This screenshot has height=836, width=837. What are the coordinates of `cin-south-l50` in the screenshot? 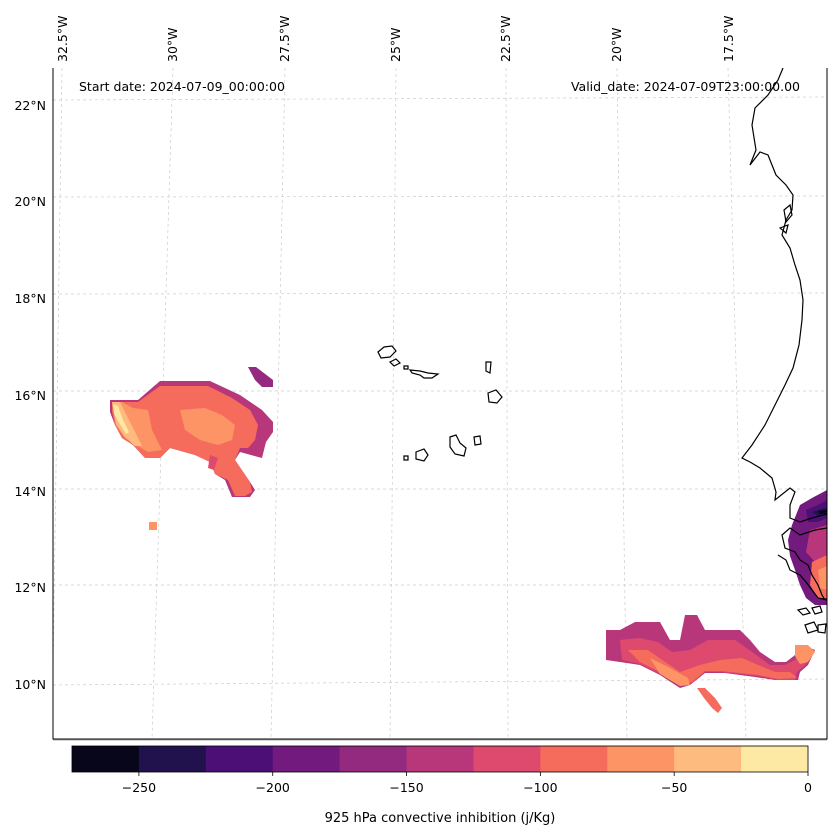 It's located at (670, 672).